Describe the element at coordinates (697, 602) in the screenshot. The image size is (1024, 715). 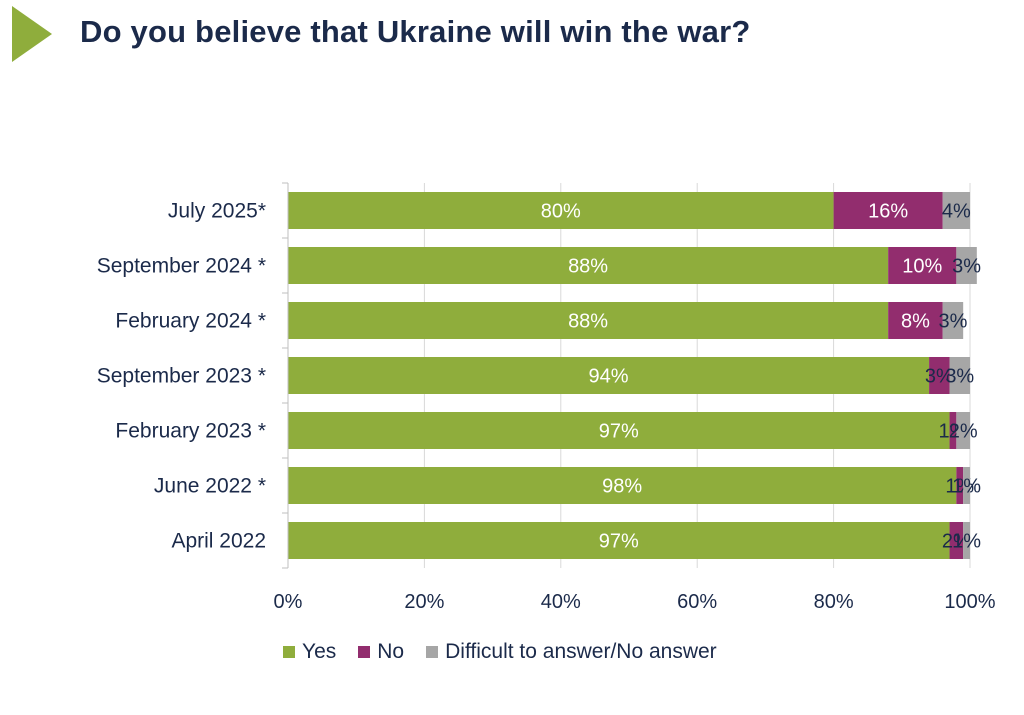
I see `x-tick-label: 60%` at that location.